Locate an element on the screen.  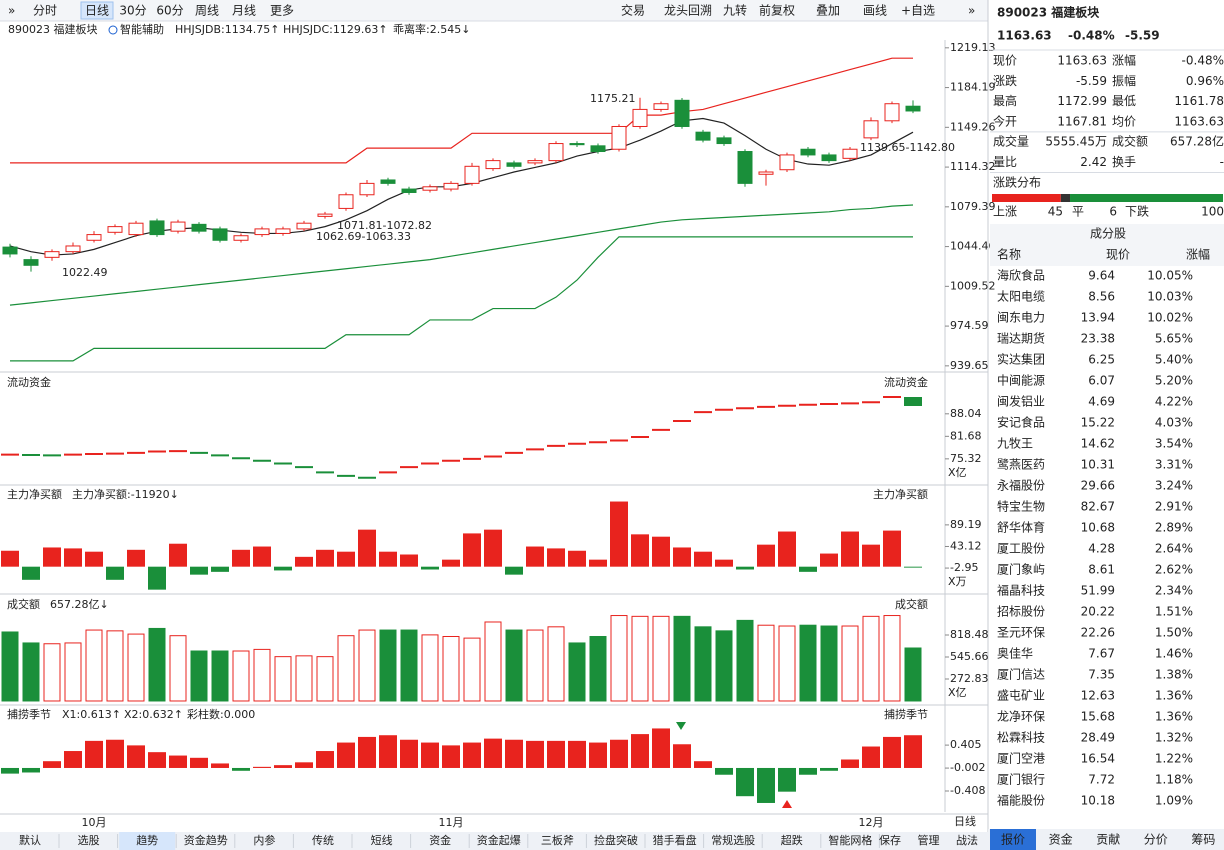
stock-name: 安记食品 is located at coordinates (1021, 422).